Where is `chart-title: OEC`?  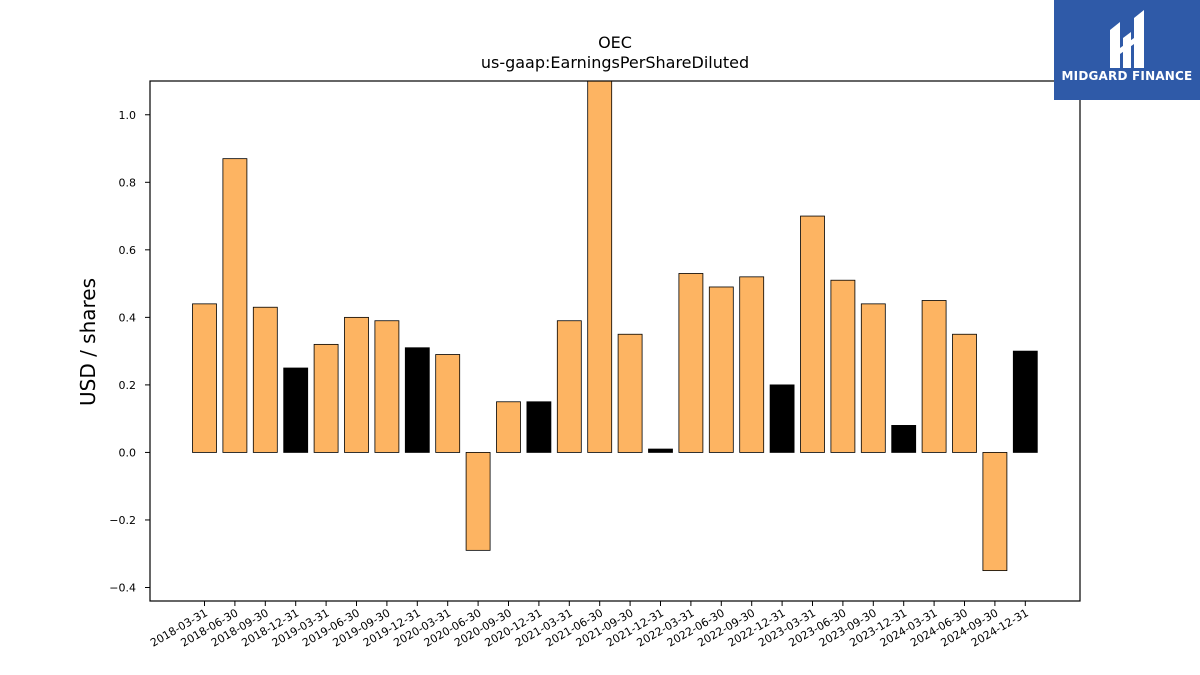 chart-title: OEC is located at coordinates (615, 42).